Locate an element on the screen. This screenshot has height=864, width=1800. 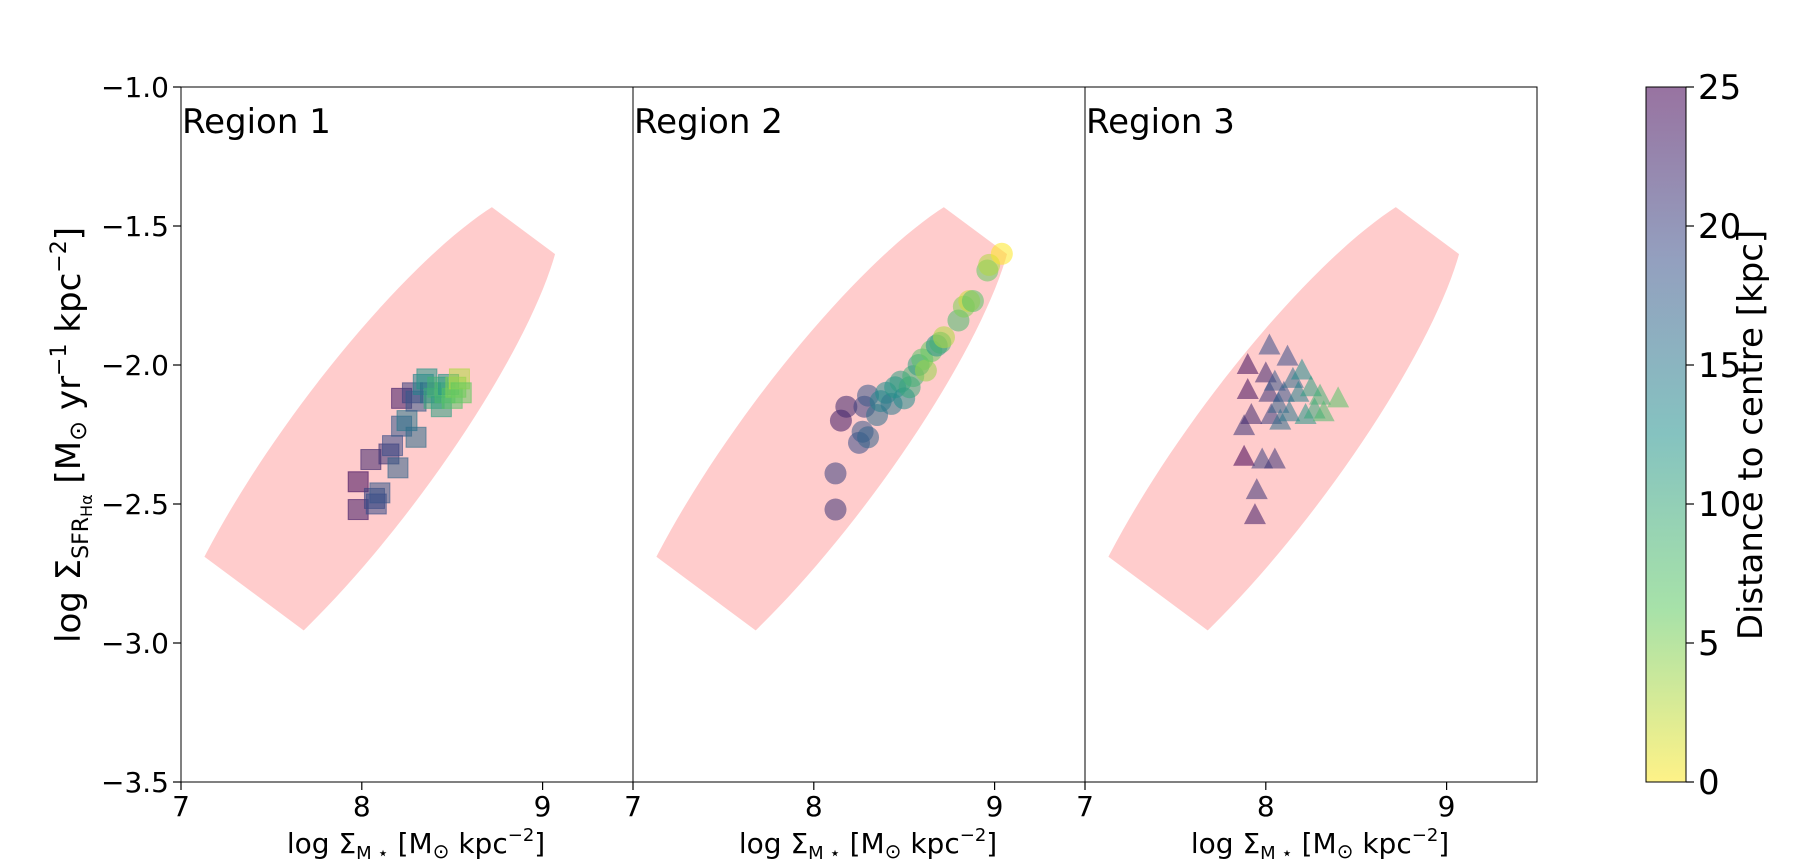
colorbar-ticks: 0 5 10 15 20 25 is located at coordinates (1713, 435).